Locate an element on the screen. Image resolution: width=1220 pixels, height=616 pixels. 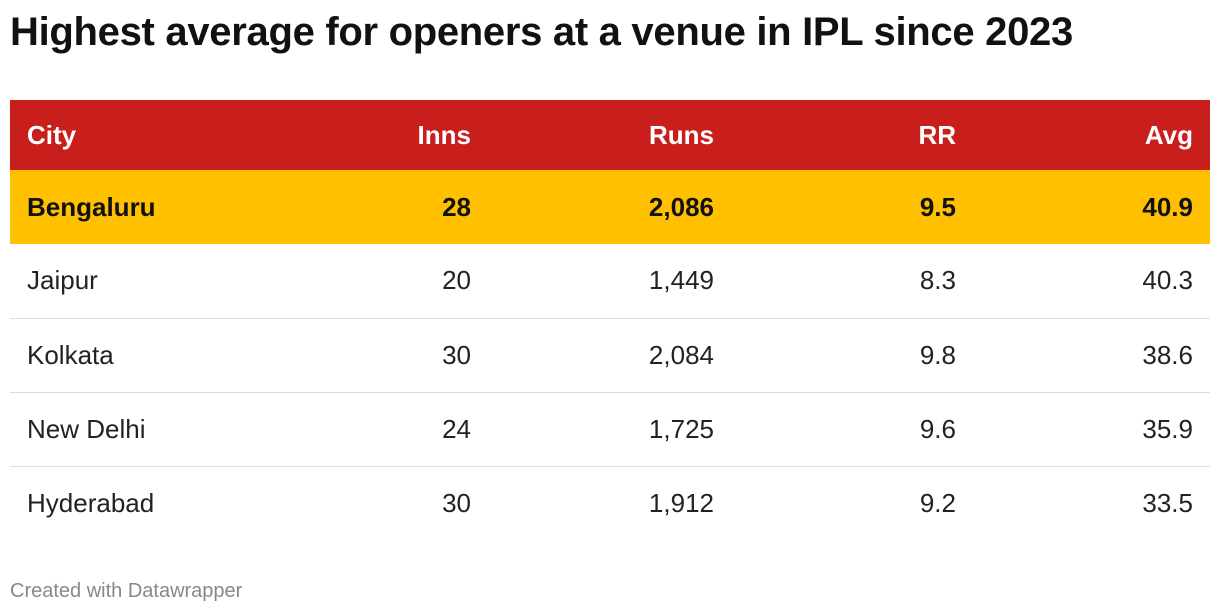
table-header: City Inns Runs RR Avg is located at coordinates (610, 135).